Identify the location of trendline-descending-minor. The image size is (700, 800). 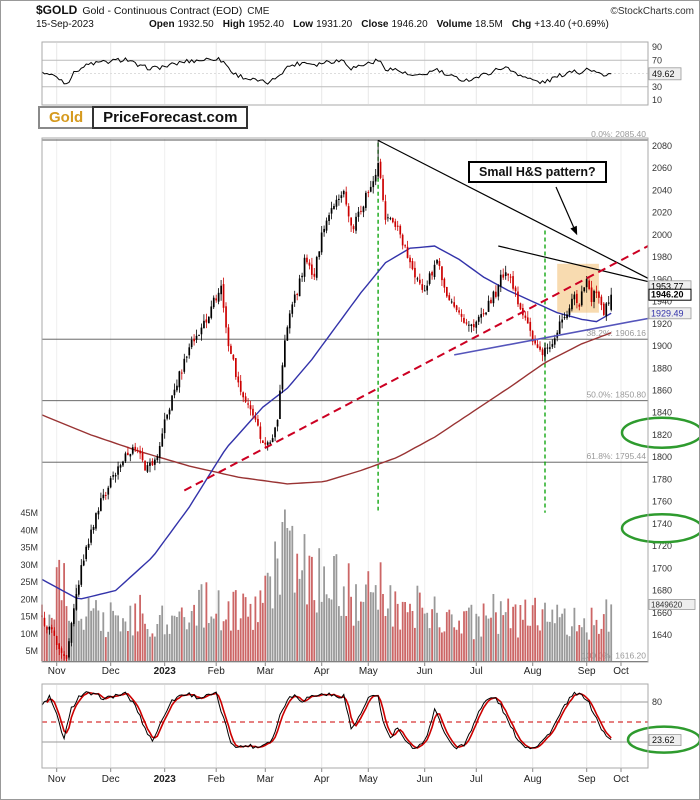
(573, 264).